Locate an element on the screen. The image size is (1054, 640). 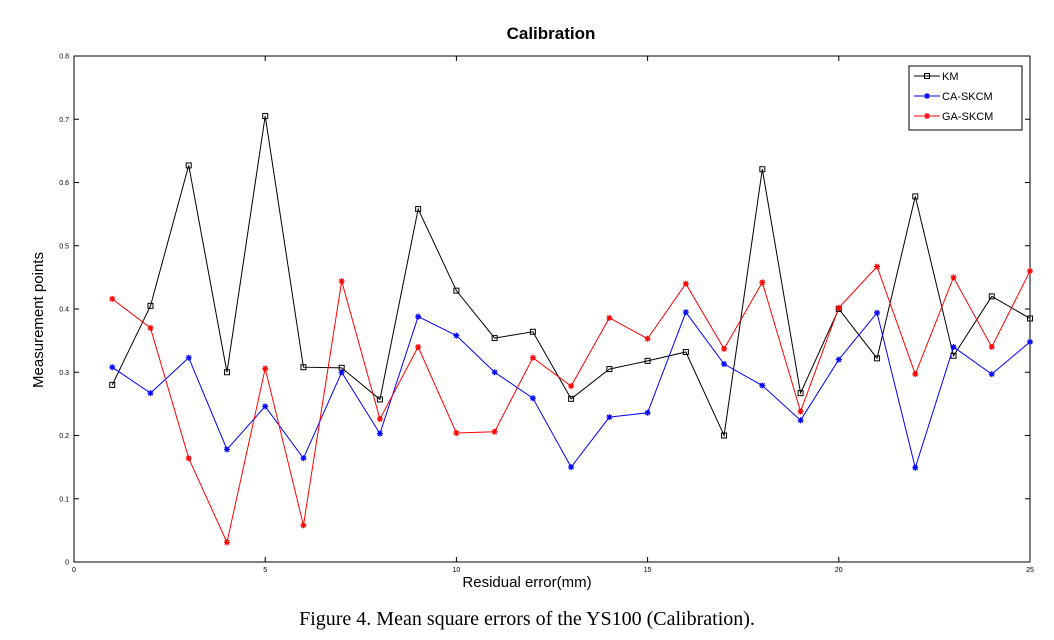
legend: KM CA-SKCM GA-SKCM is located at coordinates (965, 98).